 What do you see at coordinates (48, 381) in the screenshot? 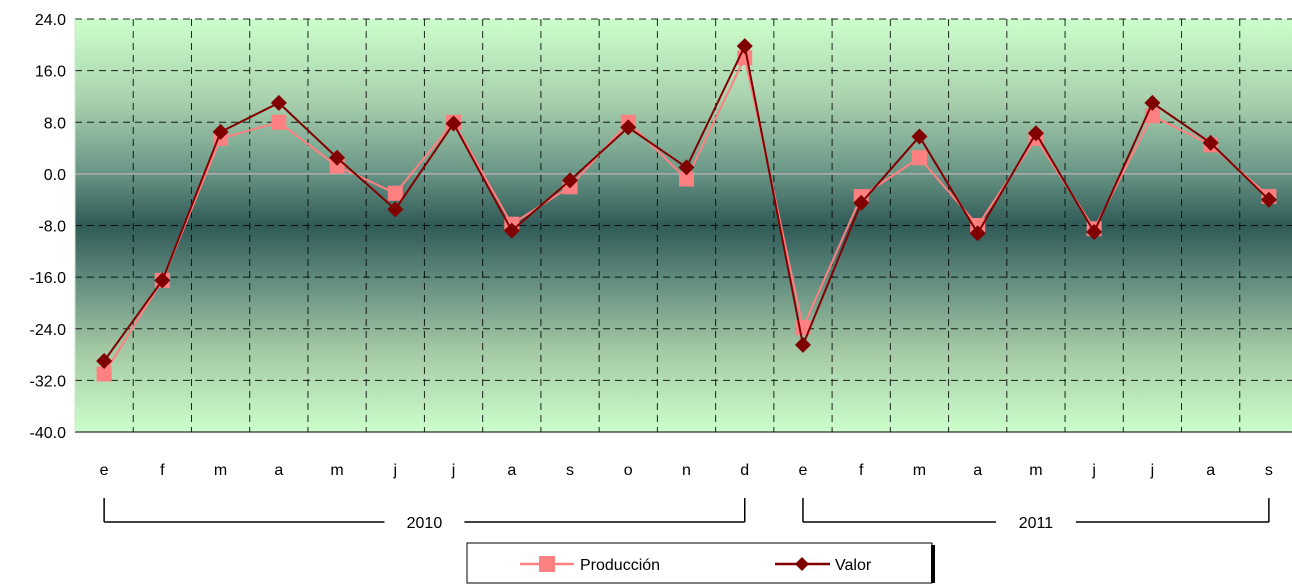
I see `y-tick-label: -32.0` at bounding box center [48, 381].